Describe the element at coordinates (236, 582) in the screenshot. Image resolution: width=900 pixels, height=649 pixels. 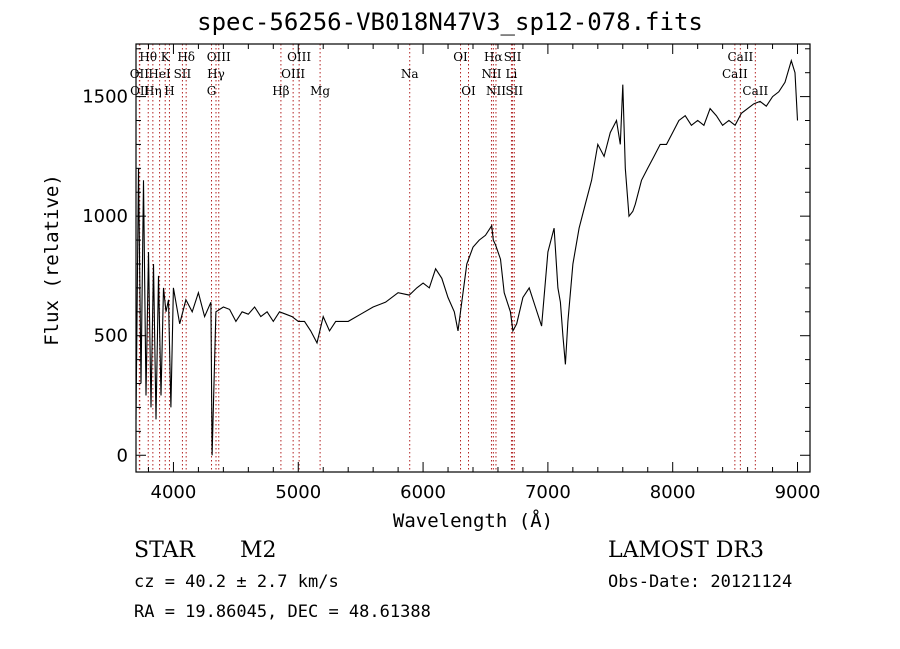
I see `redshift-velocity: cz = 40.2 ± 2.7 km/s` at that location.